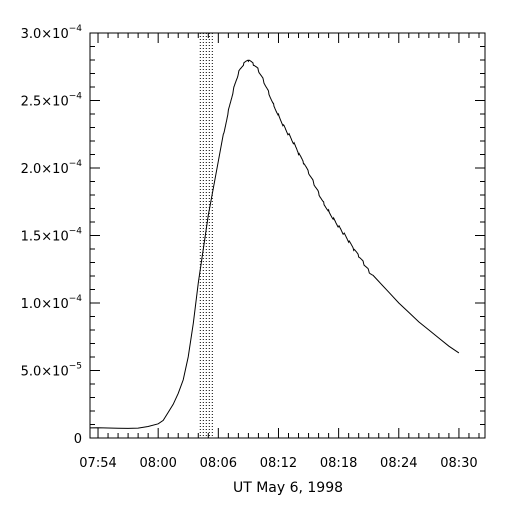  Describe the element at coordinates (288, 488) in the screenshot. I see `x-axis-title: UT May 6, 1998` at that location.